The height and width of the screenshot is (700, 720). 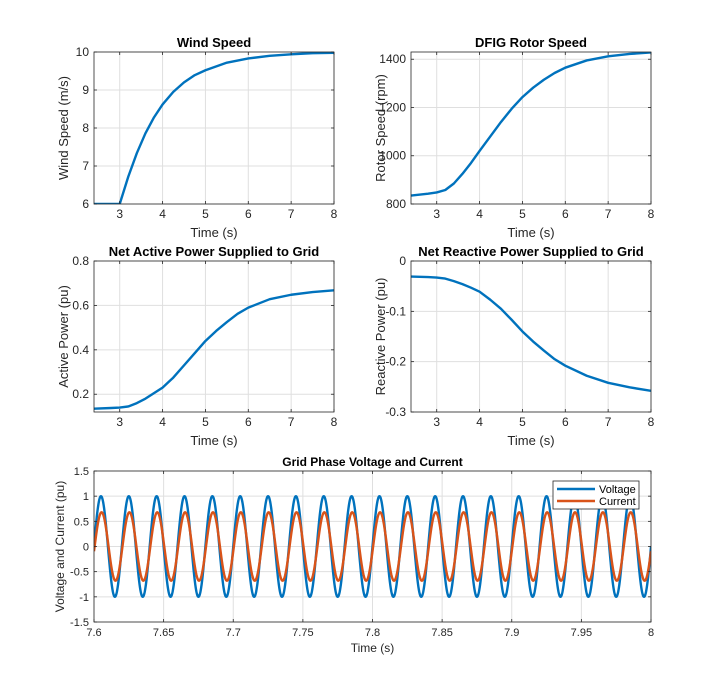 What do you see at coordinates (79, 573) in the screenshot?
I see `y-tick-label: -0.5` at bounding box center [79, 573].